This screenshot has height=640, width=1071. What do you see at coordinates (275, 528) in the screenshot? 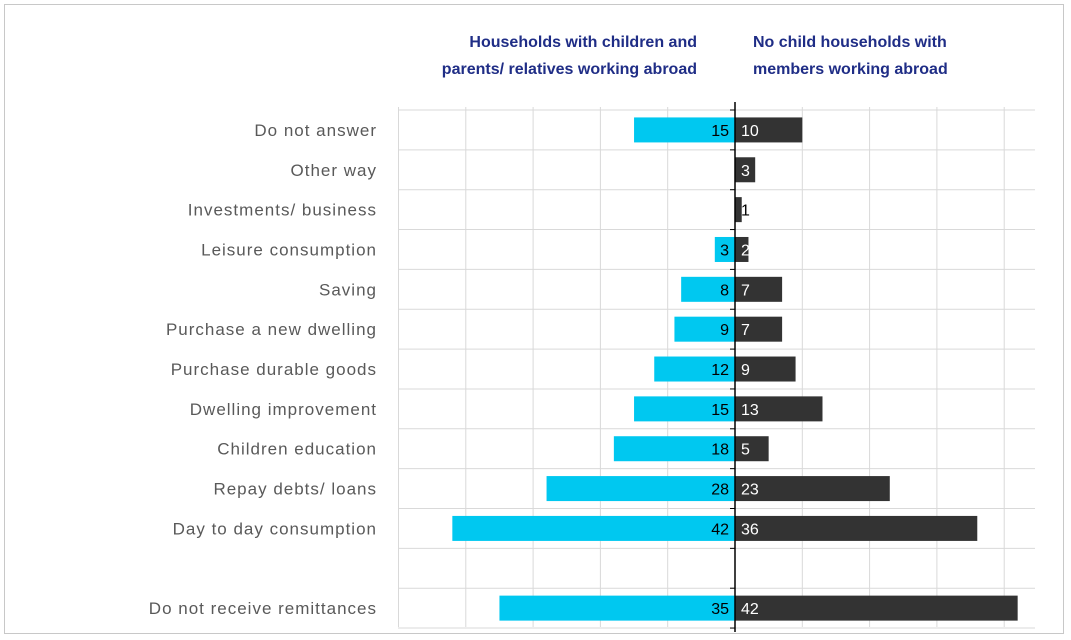
I see `category-label: Day to day consumption` at bounding box center [275, 528].